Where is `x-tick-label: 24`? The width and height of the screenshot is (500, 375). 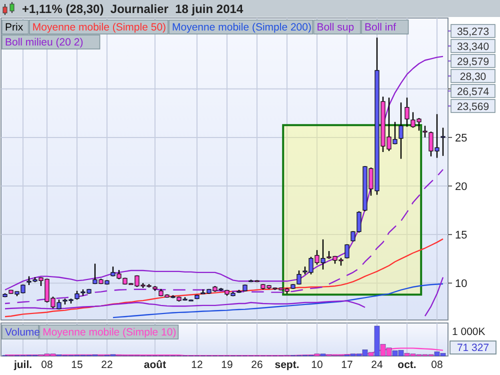 x-tick-label: 24 is located at coordinates (377, 365).